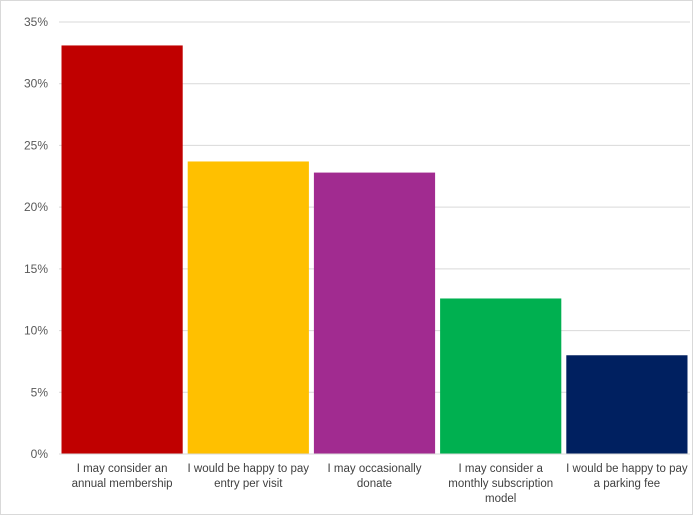 The width and height of the screenshot is (693, 515). Describe the element at coordinates (36, 145) in the screenshot. I see `y-tick-label: 25%` at that location.